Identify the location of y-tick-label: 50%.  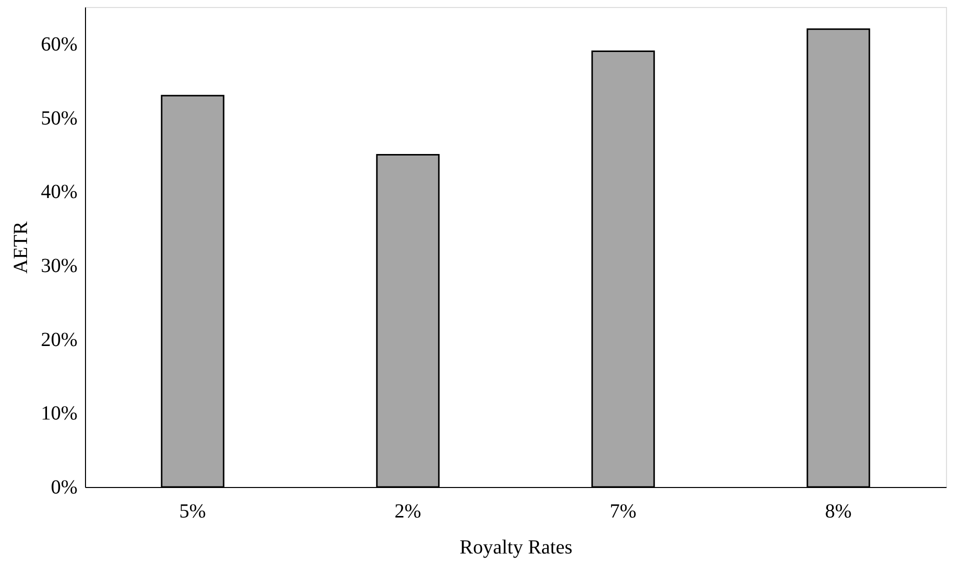
(59, 118).